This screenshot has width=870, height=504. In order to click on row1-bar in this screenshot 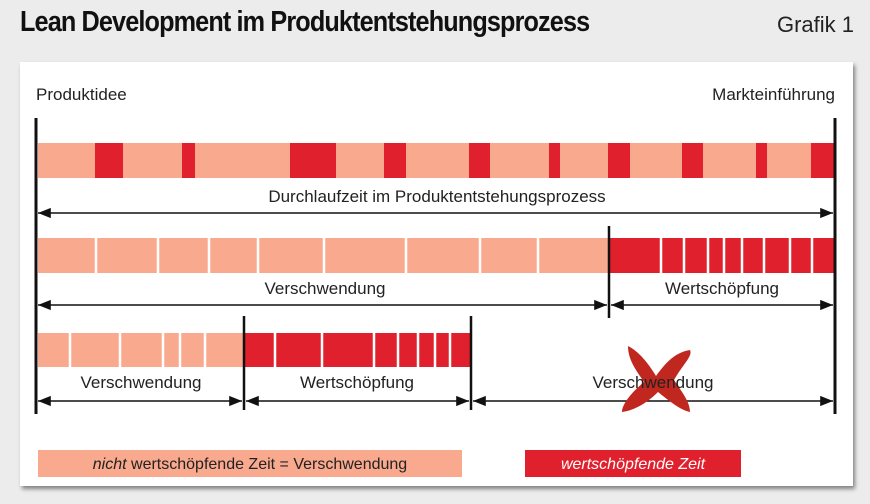, I will do `click(436, 160)`.